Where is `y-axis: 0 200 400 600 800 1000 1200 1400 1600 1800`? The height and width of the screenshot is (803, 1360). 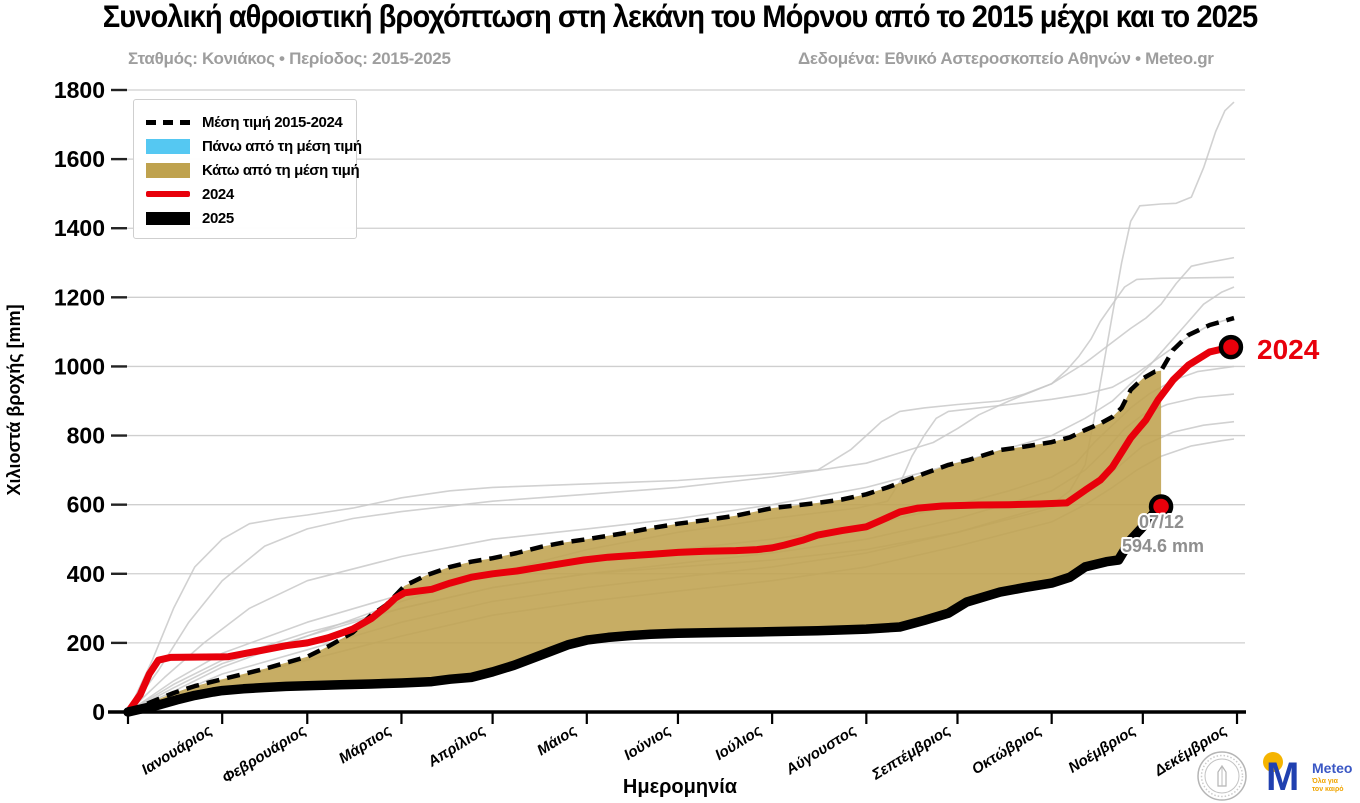 y-axis: 0 200 400 600 800 1000 1200 1400 1600 1800 is located at coordinates (90, 401).